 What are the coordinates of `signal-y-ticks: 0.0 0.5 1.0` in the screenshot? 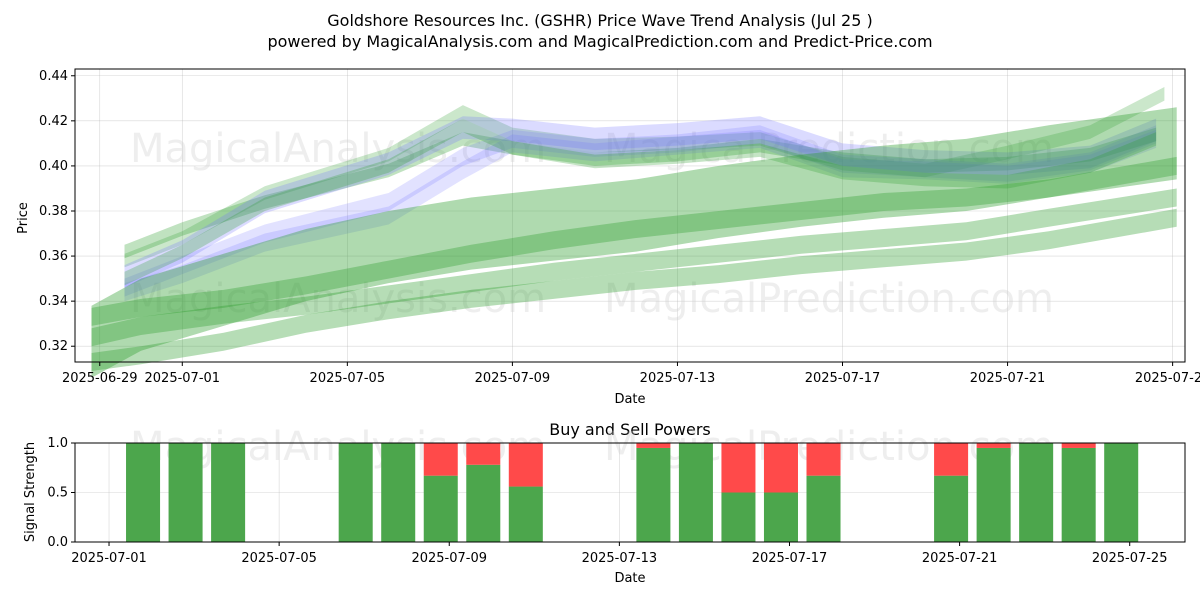 It's located at (61, 493).